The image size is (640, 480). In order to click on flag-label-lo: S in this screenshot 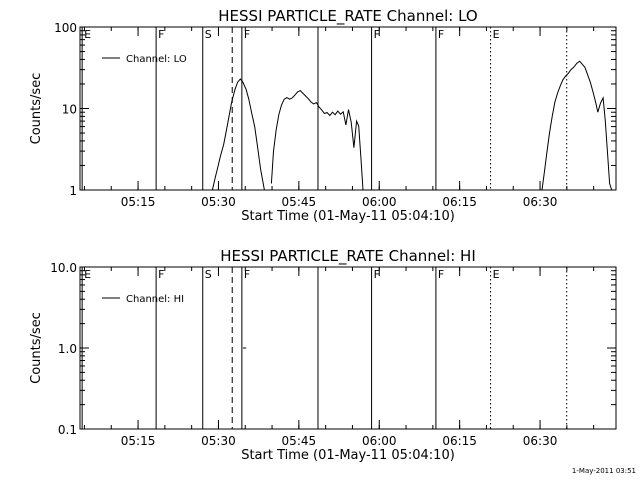, I will do `click(208, 34)`.